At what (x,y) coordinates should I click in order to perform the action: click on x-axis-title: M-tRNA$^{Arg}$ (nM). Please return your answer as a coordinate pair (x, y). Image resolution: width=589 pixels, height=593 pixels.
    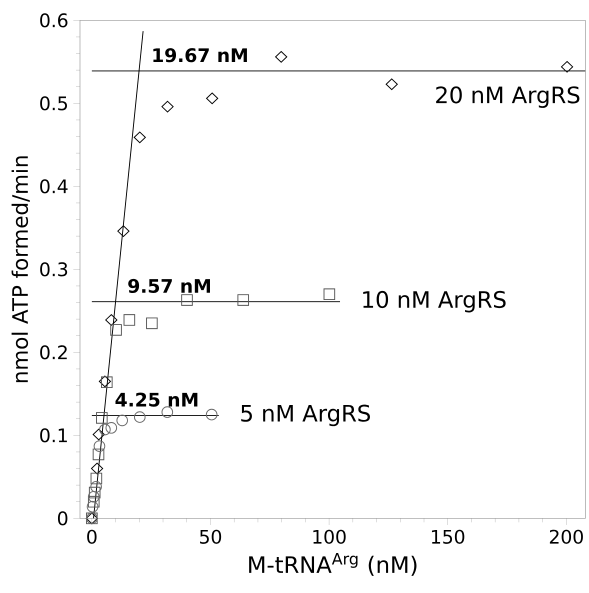
    Looking at the image, I should click on (332, 564).